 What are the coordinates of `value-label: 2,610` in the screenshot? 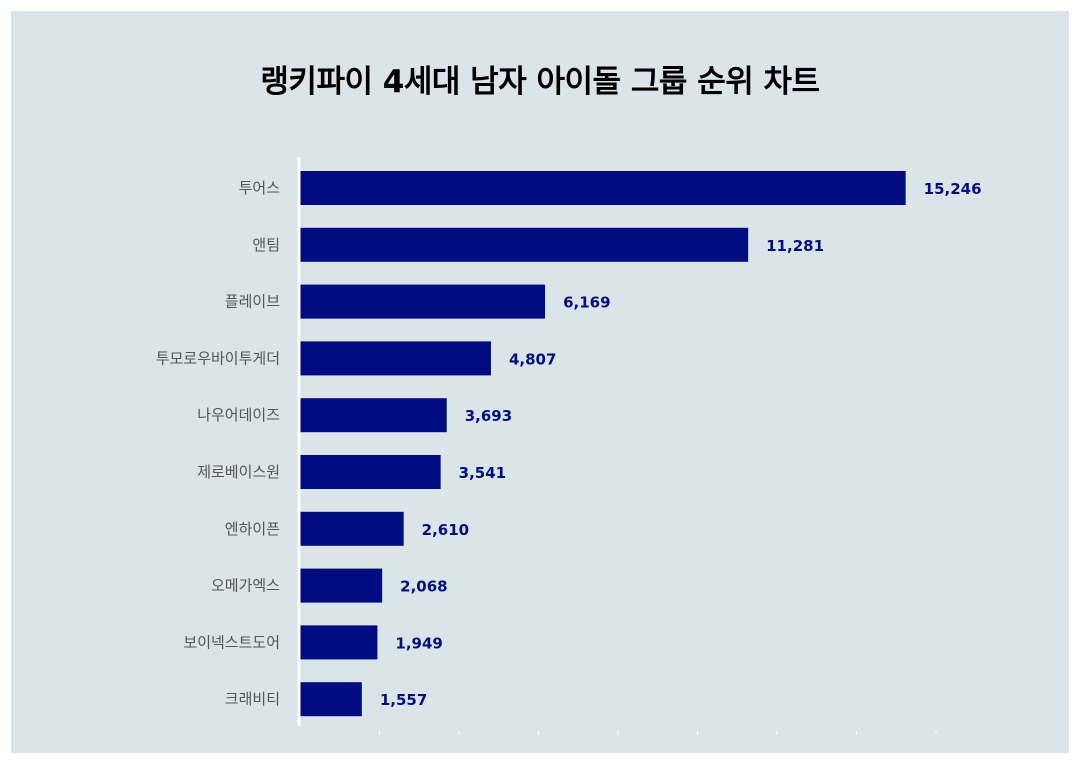 It's located at (445, 530).